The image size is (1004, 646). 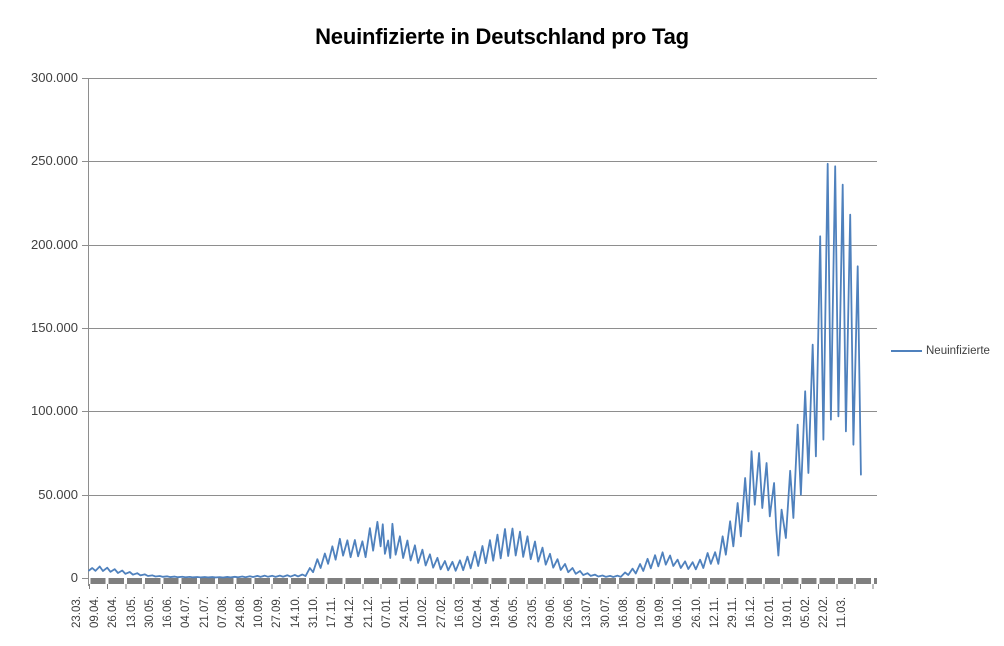 What do you see at coordinates (54, 327) in the screenshot?
I see `y-tick-label: 150.000` at bounding box center [54, 327].